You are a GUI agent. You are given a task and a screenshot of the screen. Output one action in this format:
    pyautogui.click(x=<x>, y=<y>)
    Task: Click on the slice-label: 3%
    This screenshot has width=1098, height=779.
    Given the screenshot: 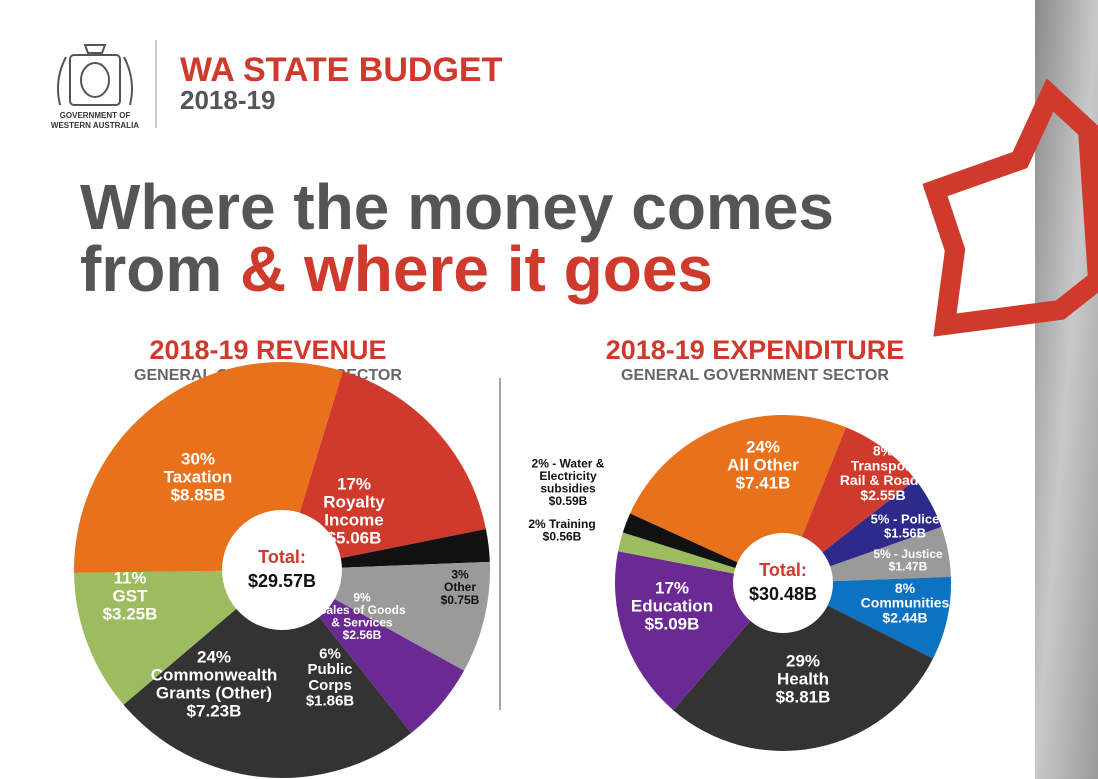 What is the action you would take?
    pyautogui.click(x=460, y=575)
    